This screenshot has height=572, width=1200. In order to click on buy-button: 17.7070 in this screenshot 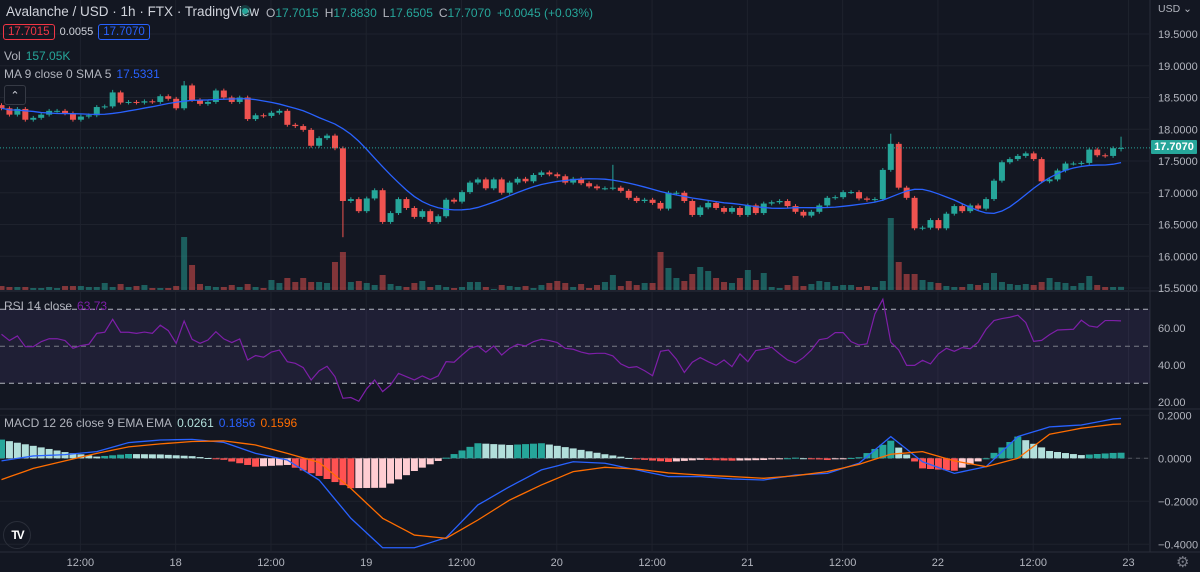, I will do `click(124, 32)`.